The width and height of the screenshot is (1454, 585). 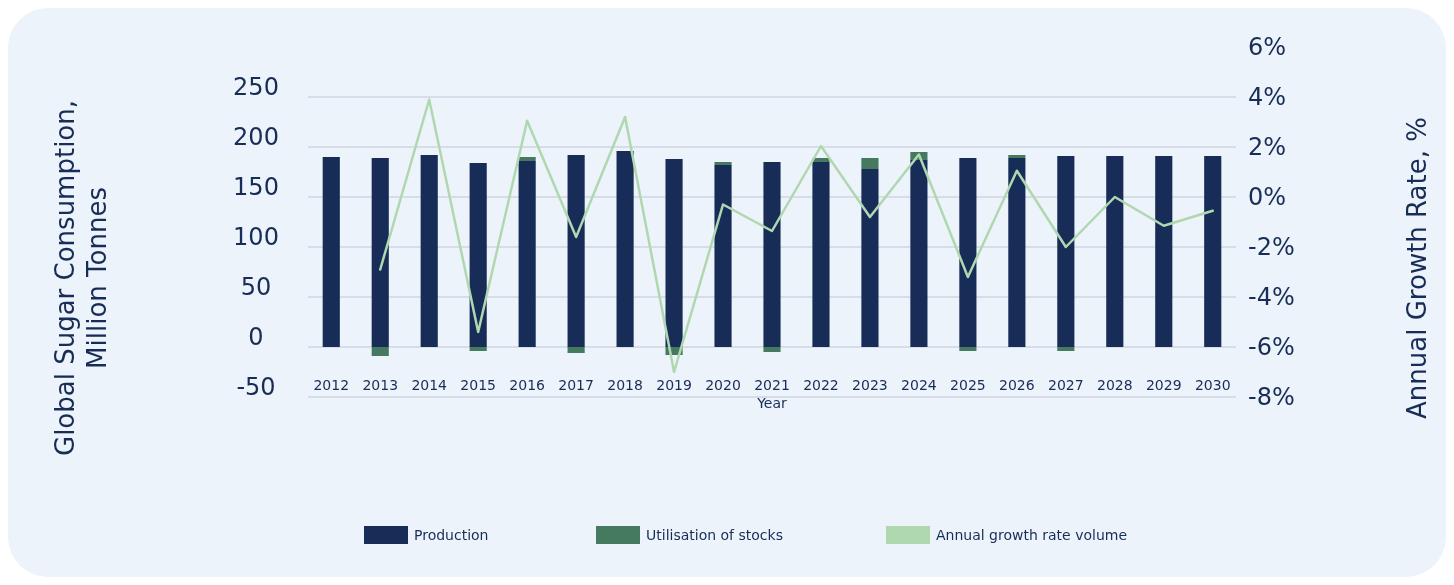 What do you see at coordinates (256, 186) in the screenshot?
I see `y-tick-label: 150` at bounding box center [256, 186].